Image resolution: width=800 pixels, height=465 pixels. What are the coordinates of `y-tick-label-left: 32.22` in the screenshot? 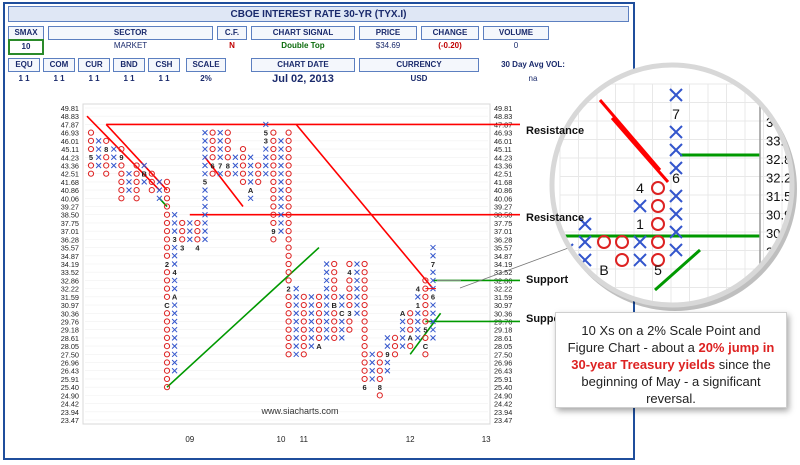 It's located at (70, 289).